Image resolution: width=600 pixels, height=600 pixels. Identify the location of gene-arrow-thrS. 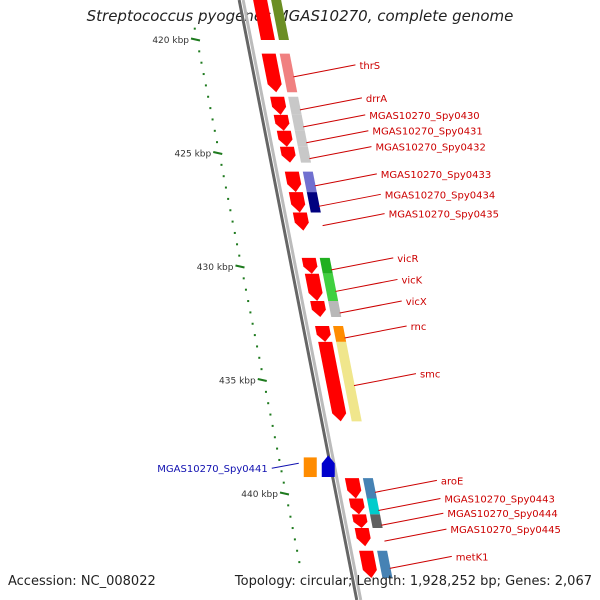
(271, 73).